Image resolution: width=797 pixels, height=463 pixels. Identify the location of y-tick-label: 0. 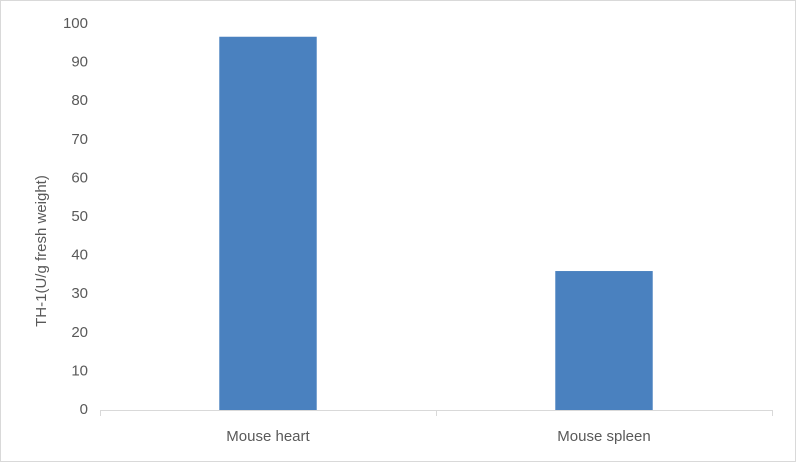
(84, 409).